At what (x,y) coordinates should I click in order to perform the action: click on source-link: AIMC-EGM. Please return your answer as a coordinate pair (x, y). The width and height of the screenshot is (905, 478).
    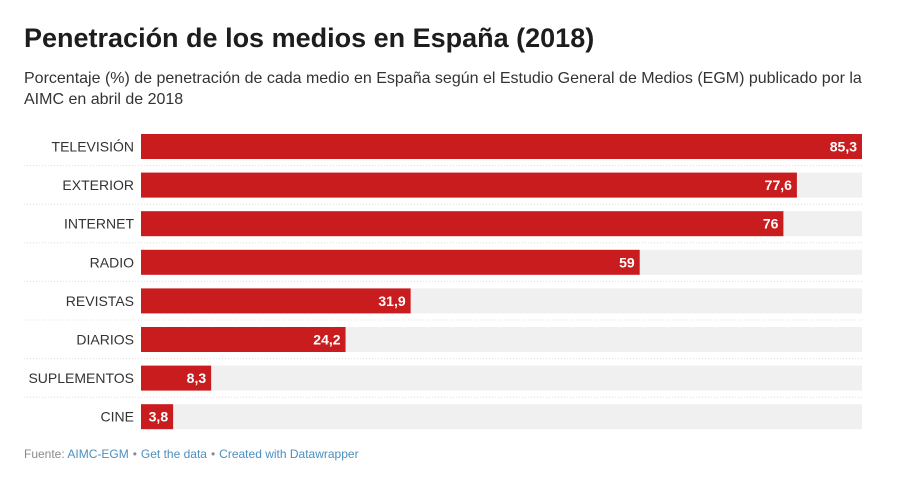
    Looking at the image, I should click on (98, 454).